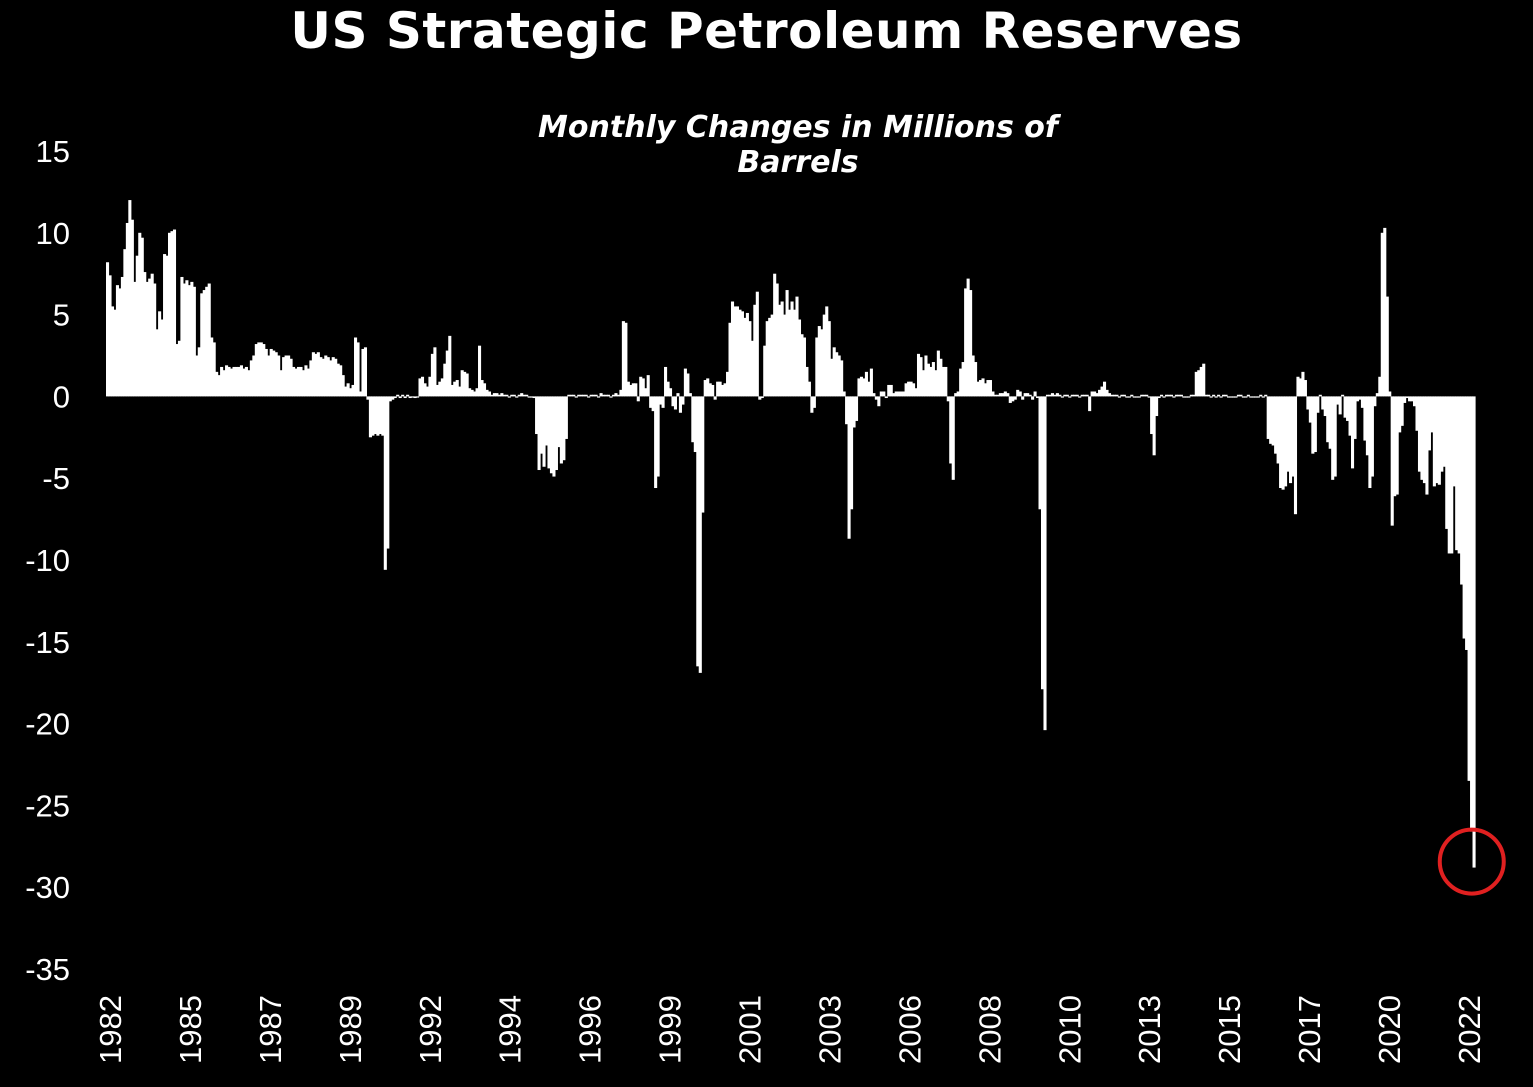 Image resolution: width=1533 pixels, height=1087 pixels. I want to click on x-tick-label: 1989, so click(350, 1029).